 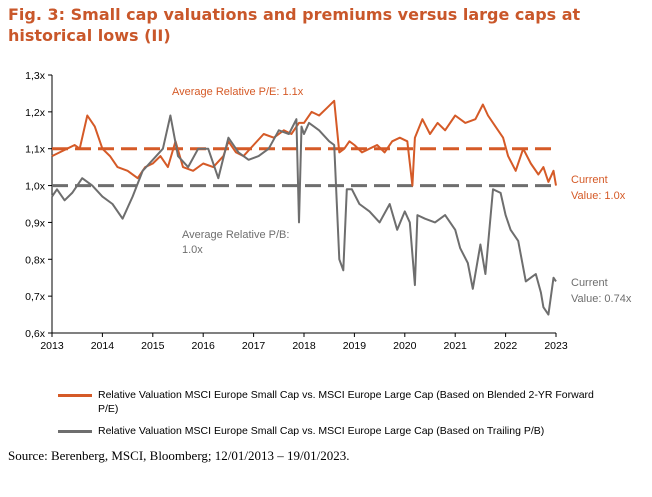 I want to click on legend-swatch-pe, so click(x=75, y=395).